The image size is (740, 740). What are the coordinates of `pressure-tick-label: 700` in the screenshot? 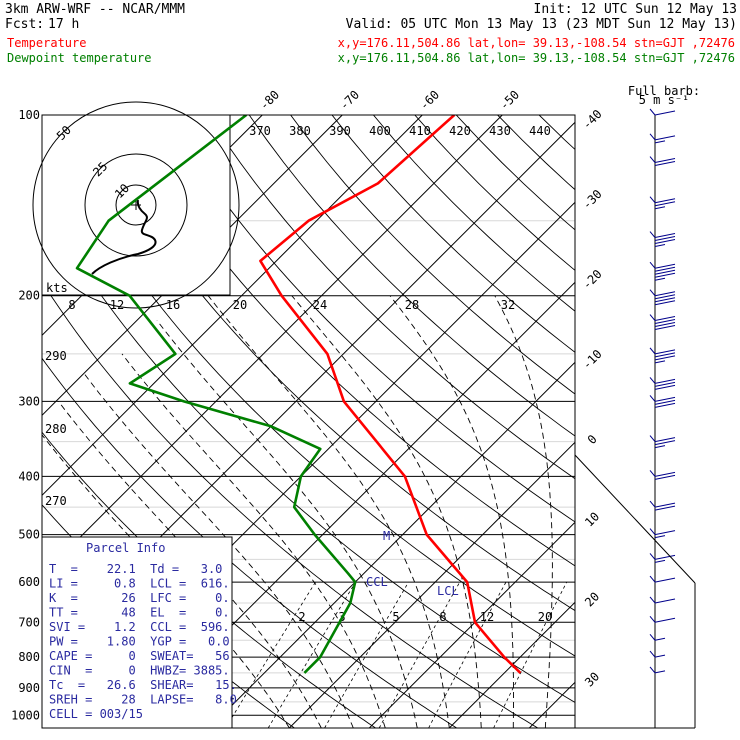 It's located at (29, 622).